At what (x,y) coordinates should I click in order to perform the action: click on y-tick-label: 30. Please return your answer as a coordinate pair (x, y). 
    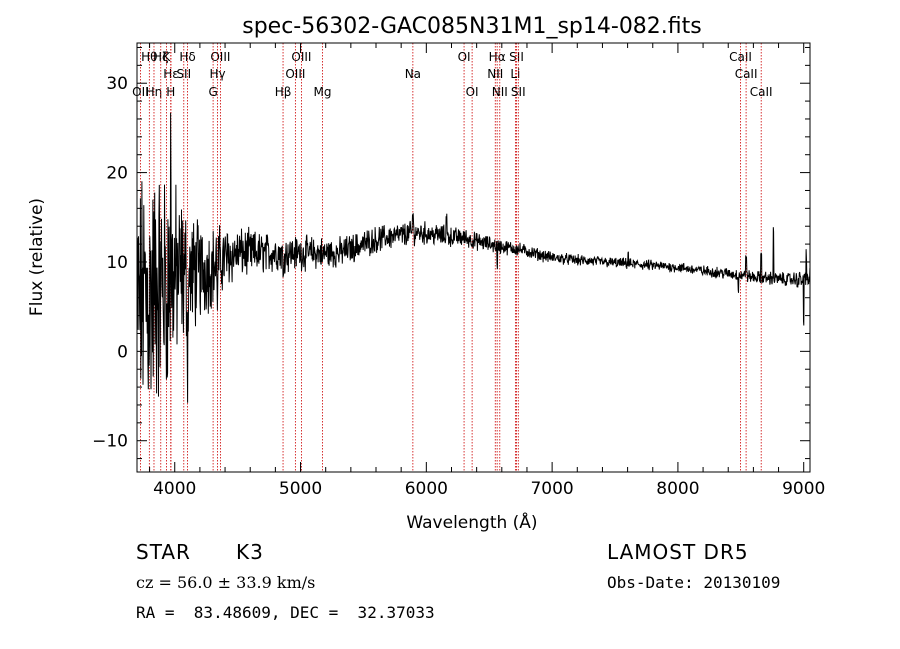
    Looking at the image, I should click on (117, 84).